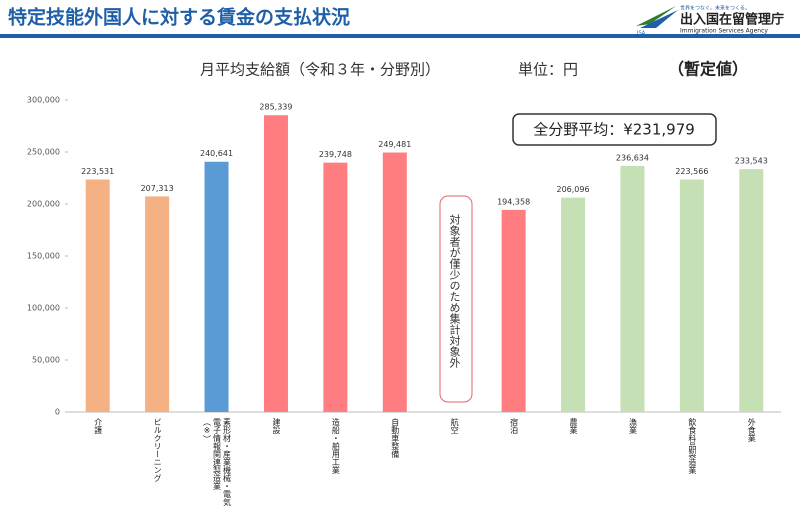 The height and width of the screenshot is (512, 800). Describe the element at coordinates (98, 426) in the screenshot. I see `x-tick-label: 介護` at that location.